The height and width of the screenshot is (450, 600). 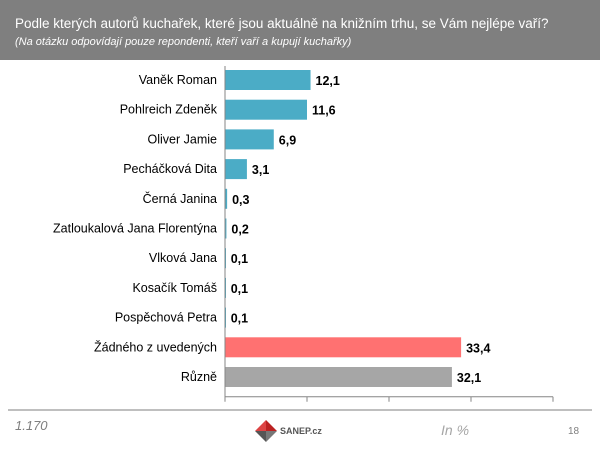 What do you see at coordinates (455, 430) in the screenshot?
I see `unit-label: In %` at bounding box center [455, 430].